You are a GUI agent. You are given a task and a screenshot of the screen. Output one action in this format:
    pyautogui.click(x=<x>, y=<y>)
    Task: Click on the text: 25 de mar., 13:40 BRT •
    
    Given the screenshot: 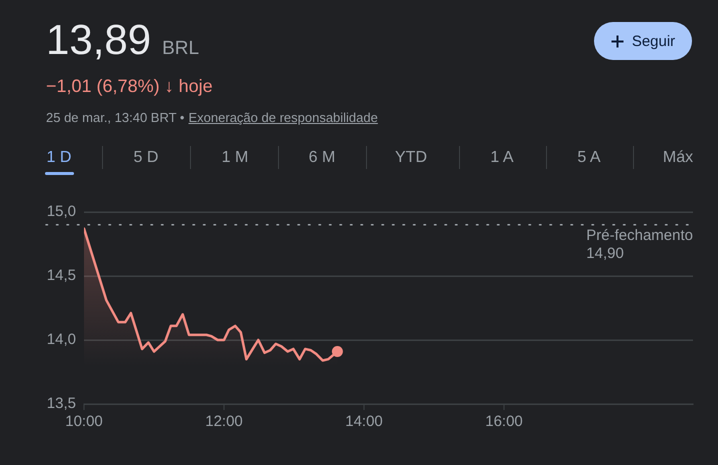 What is the action you would take?
    pyautogui.click(x=115, y=117)
    